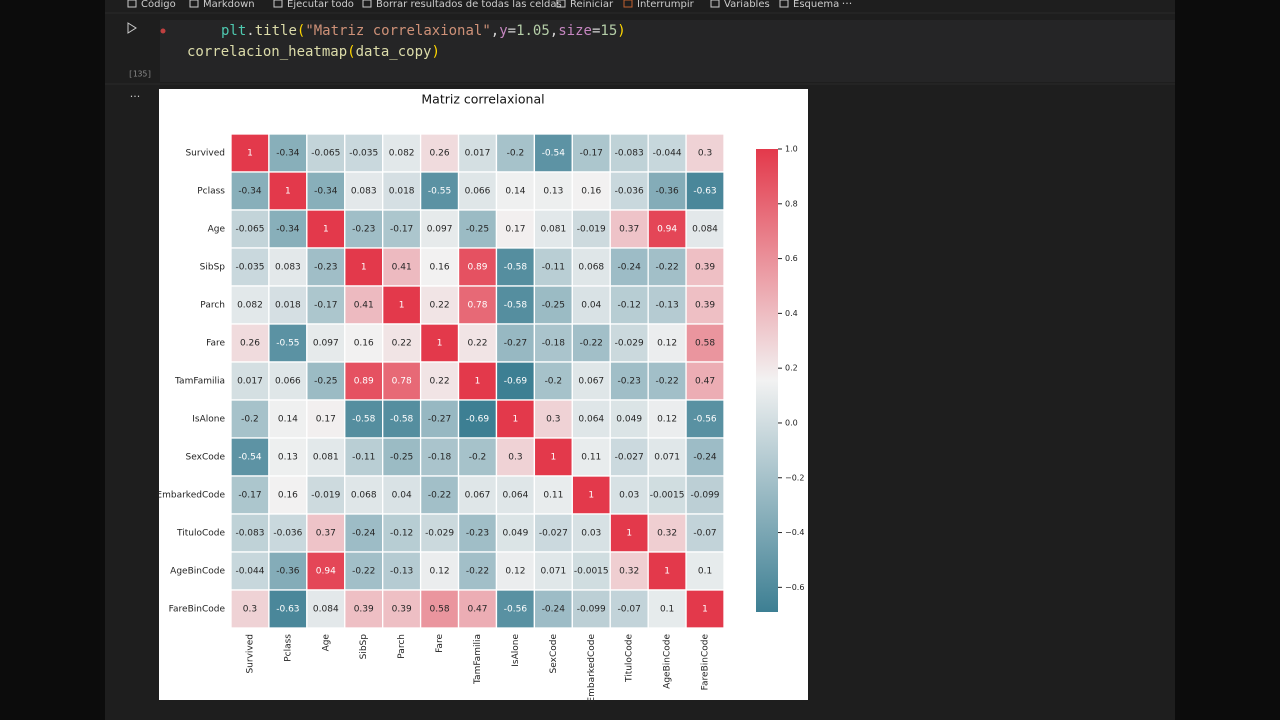 The height and width of the screenshot is (720, 1280). Describe the element at coordinates (249, 230) in the screenshot. I see `cell-label: -0.065` at that location.